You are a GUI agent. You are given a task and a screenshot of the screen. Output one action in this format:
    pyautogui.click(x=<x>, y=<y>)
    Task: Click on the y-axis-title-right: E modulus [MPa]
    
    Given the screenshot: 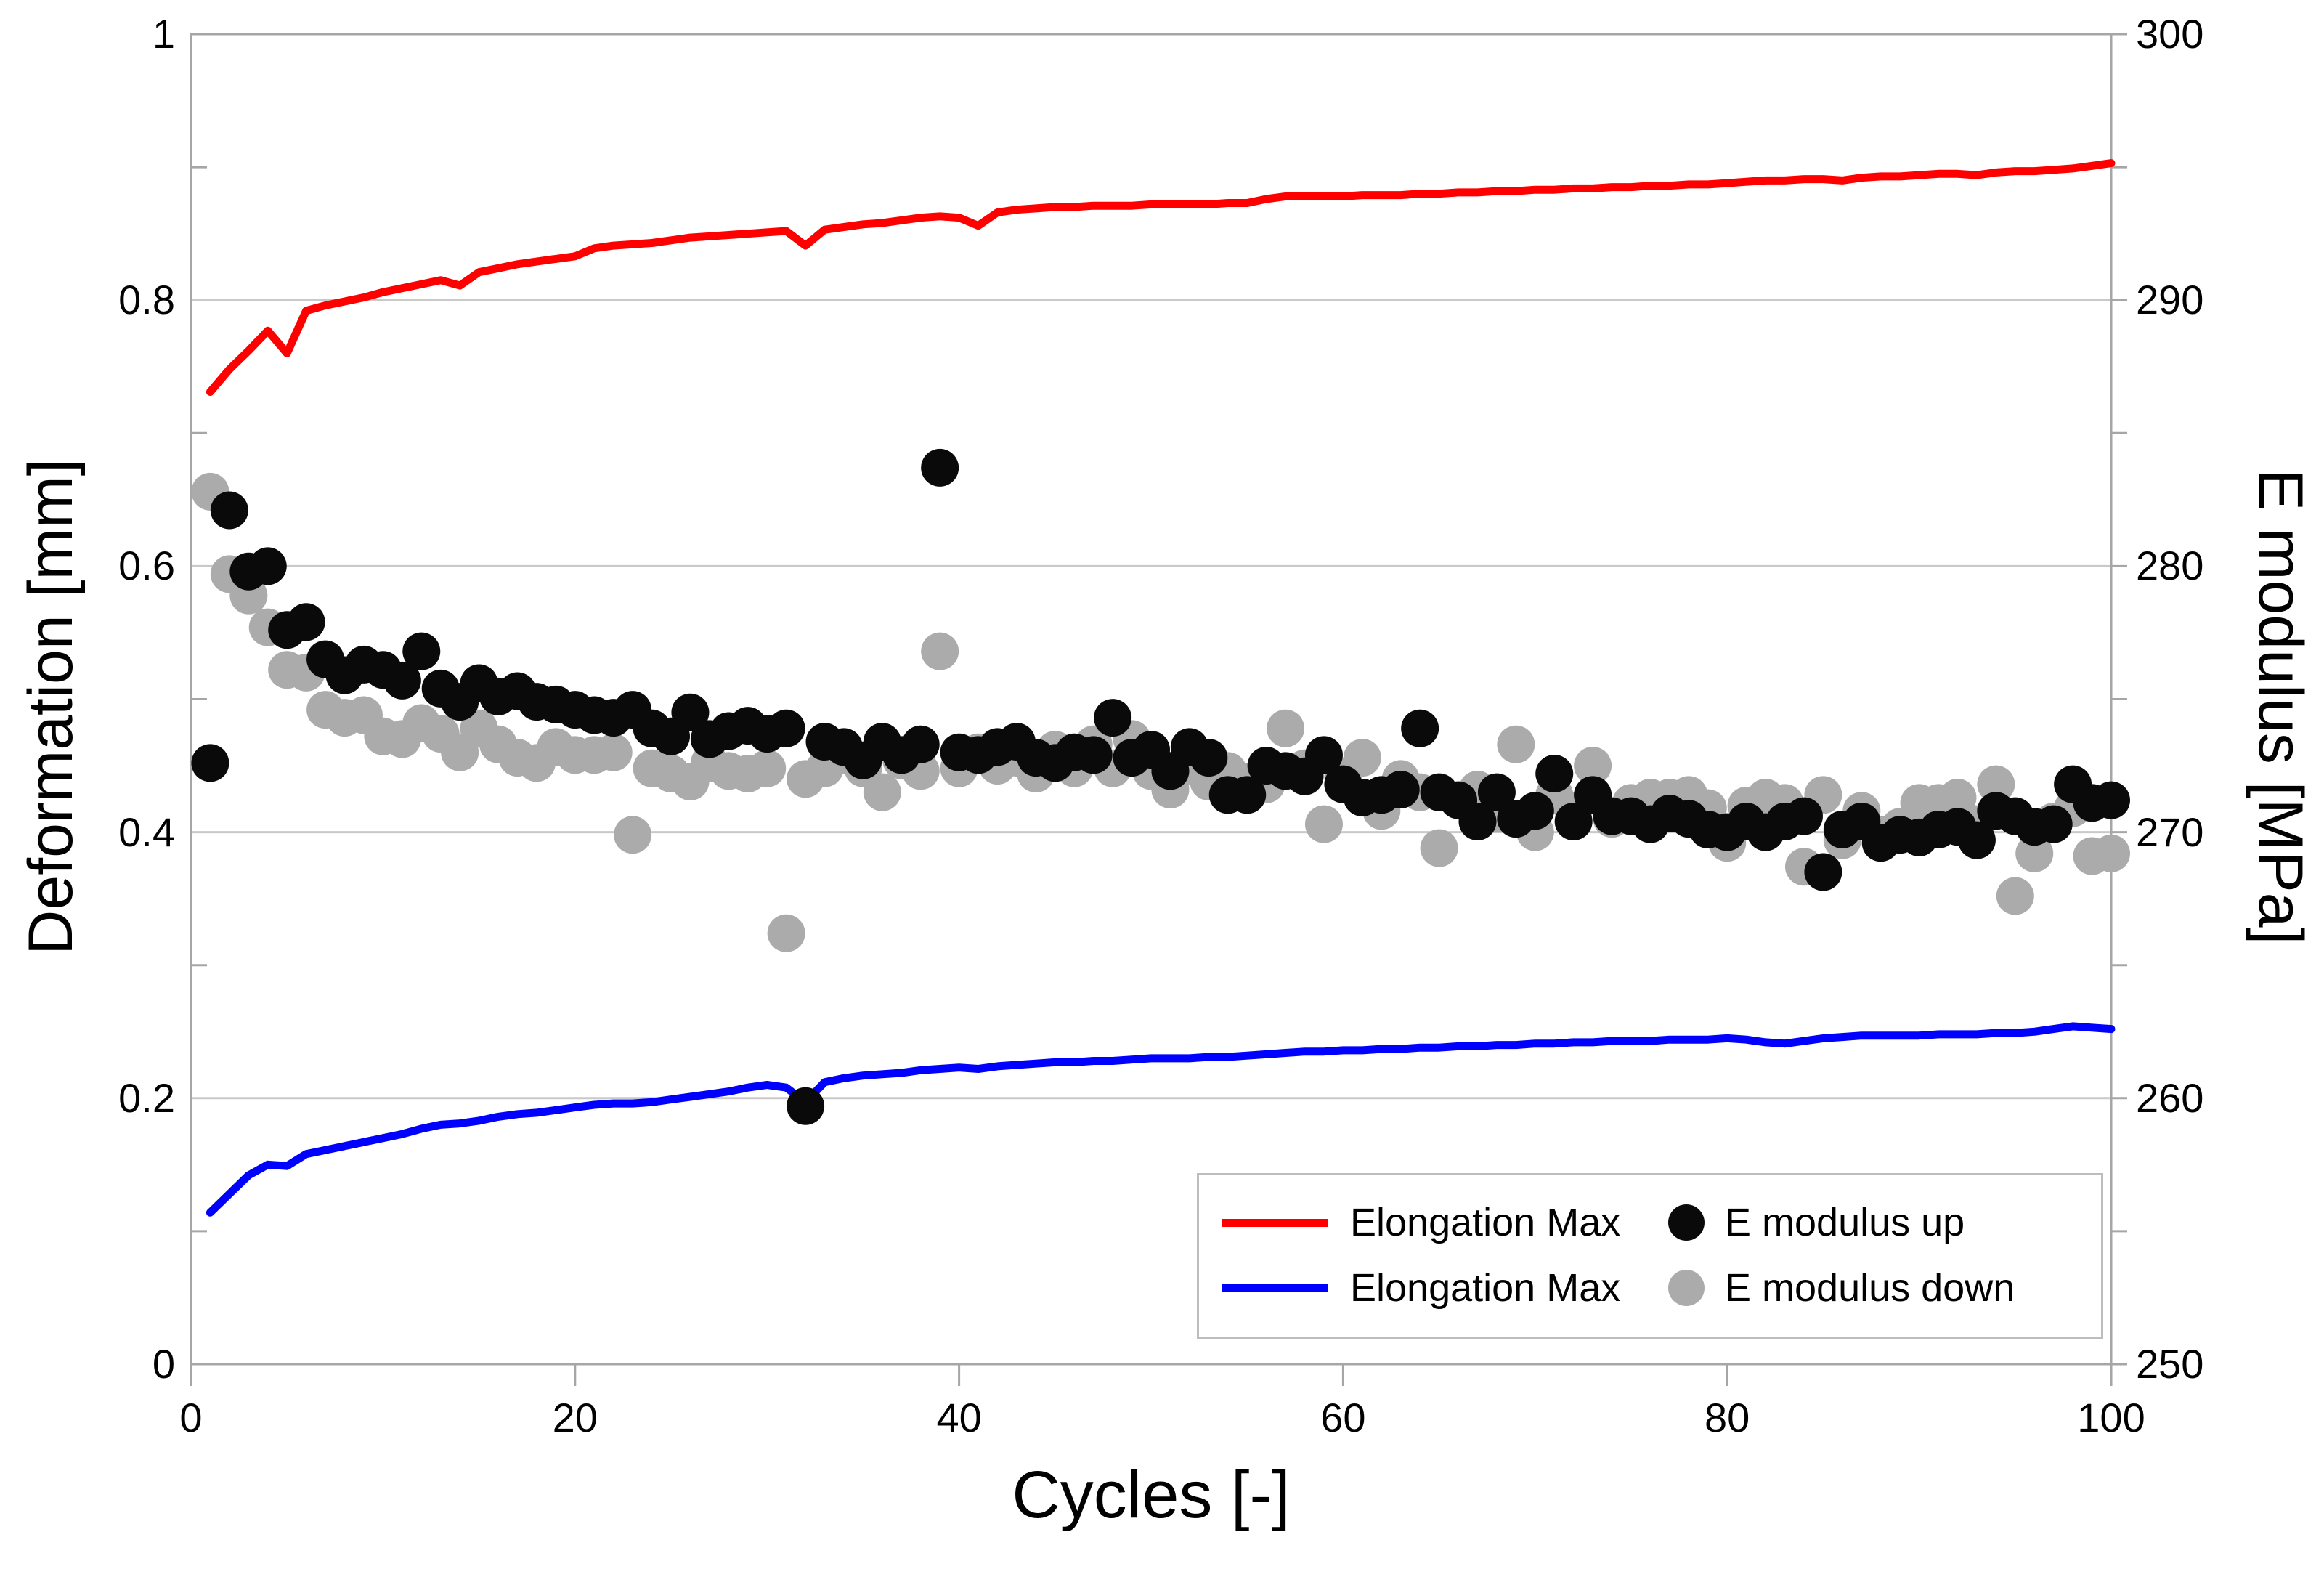 What is the action you would take?
    pyautogui.click(x=2280, y=707)
    